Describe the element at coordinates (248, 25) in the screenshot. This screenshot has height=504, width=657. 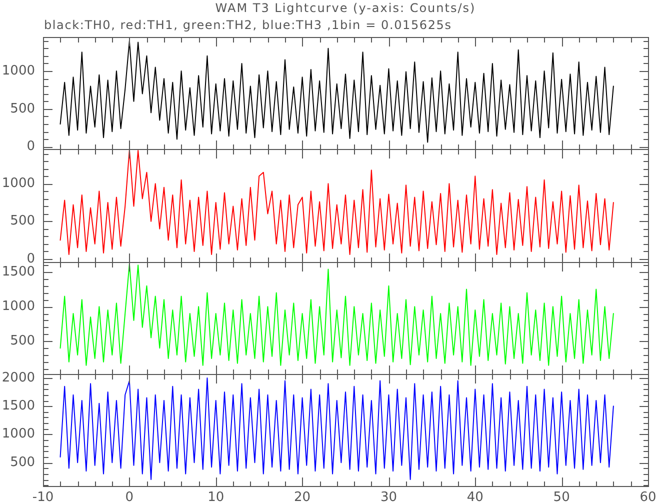
I see `chart-subtitle: black:TH0, red:TH1, green:TH2, blue:TH3 ,1bin = 0.015625s` at that location.